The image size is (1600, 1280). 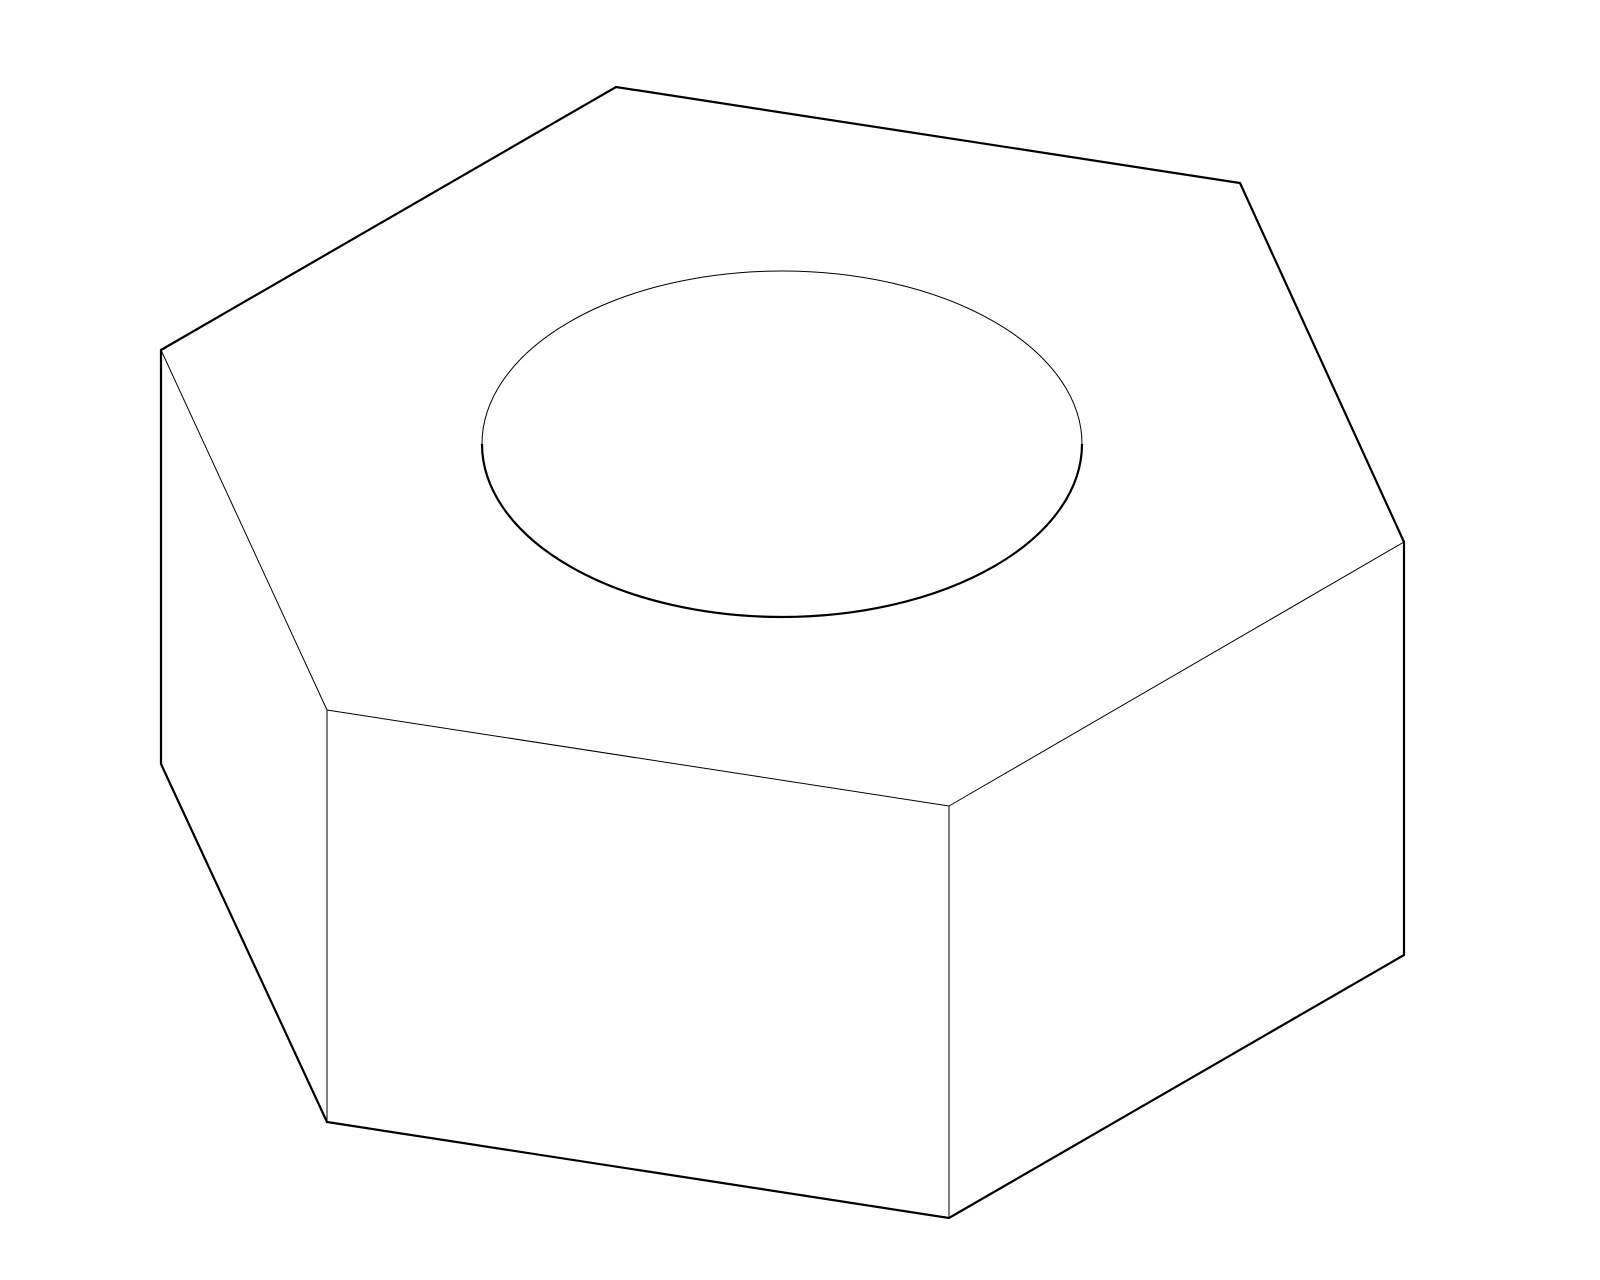 I want to click on bore-hole-upper-arc, so click(x=782, y=357).